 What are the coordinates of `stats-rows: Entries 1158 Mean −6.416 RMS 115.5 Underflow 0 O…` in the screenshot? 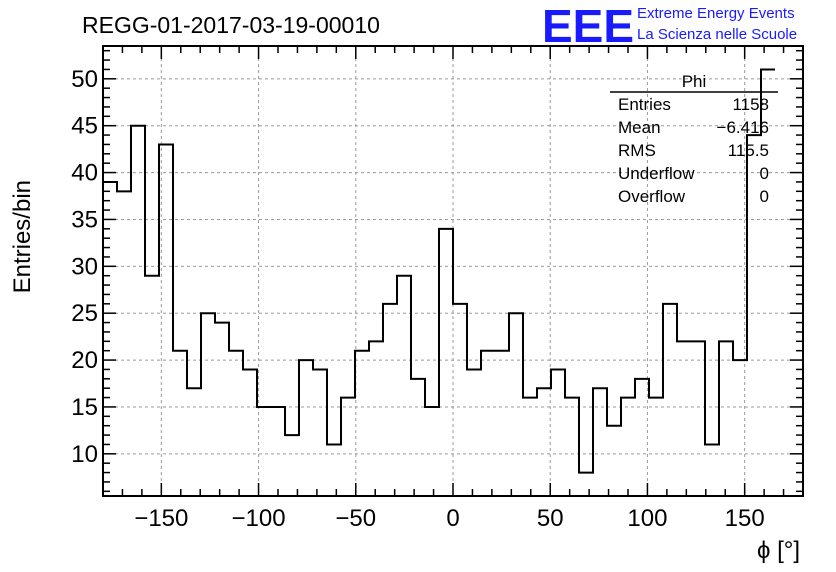 It's located at (693, 150).